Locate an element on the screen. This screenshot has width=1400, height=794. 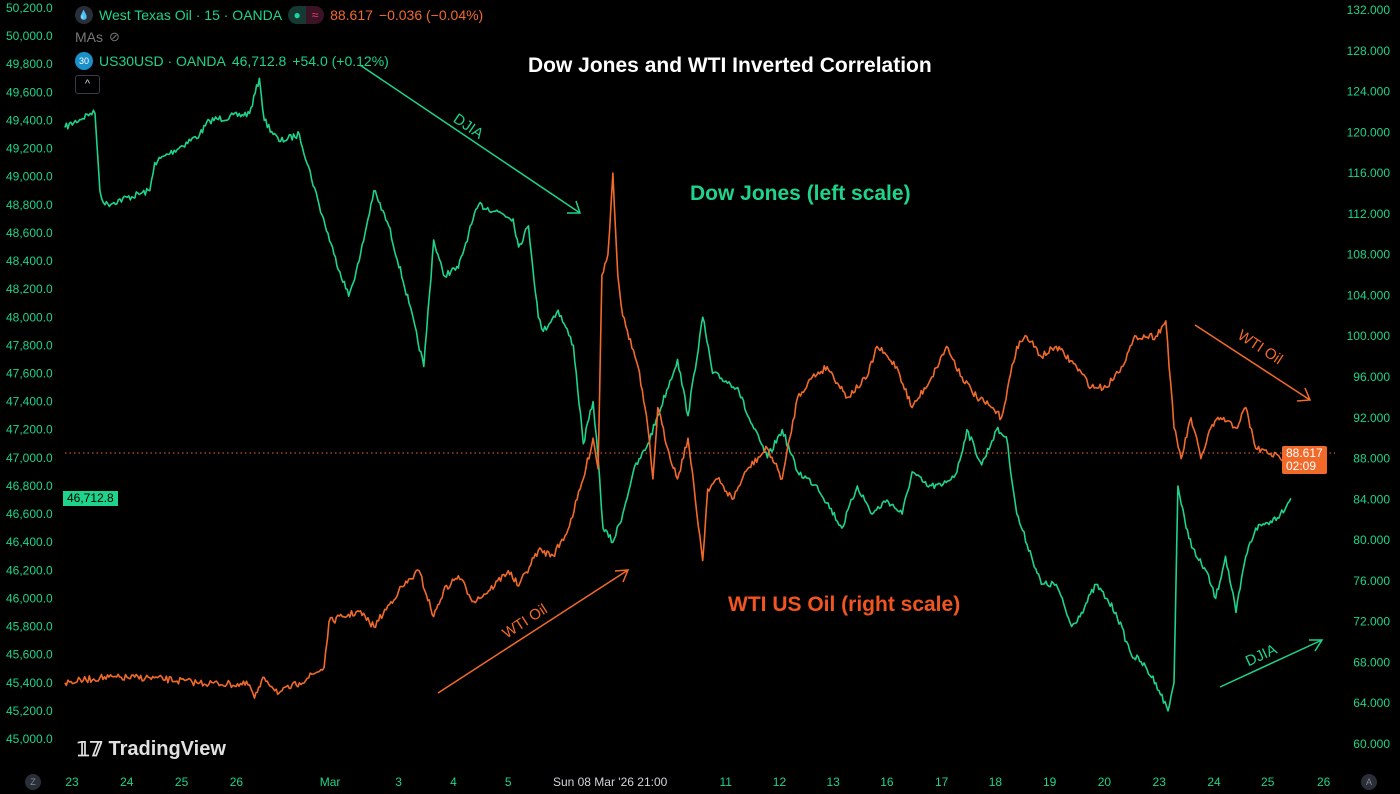
collapse-legend-button: ^ is located at coordinates (87, 84).